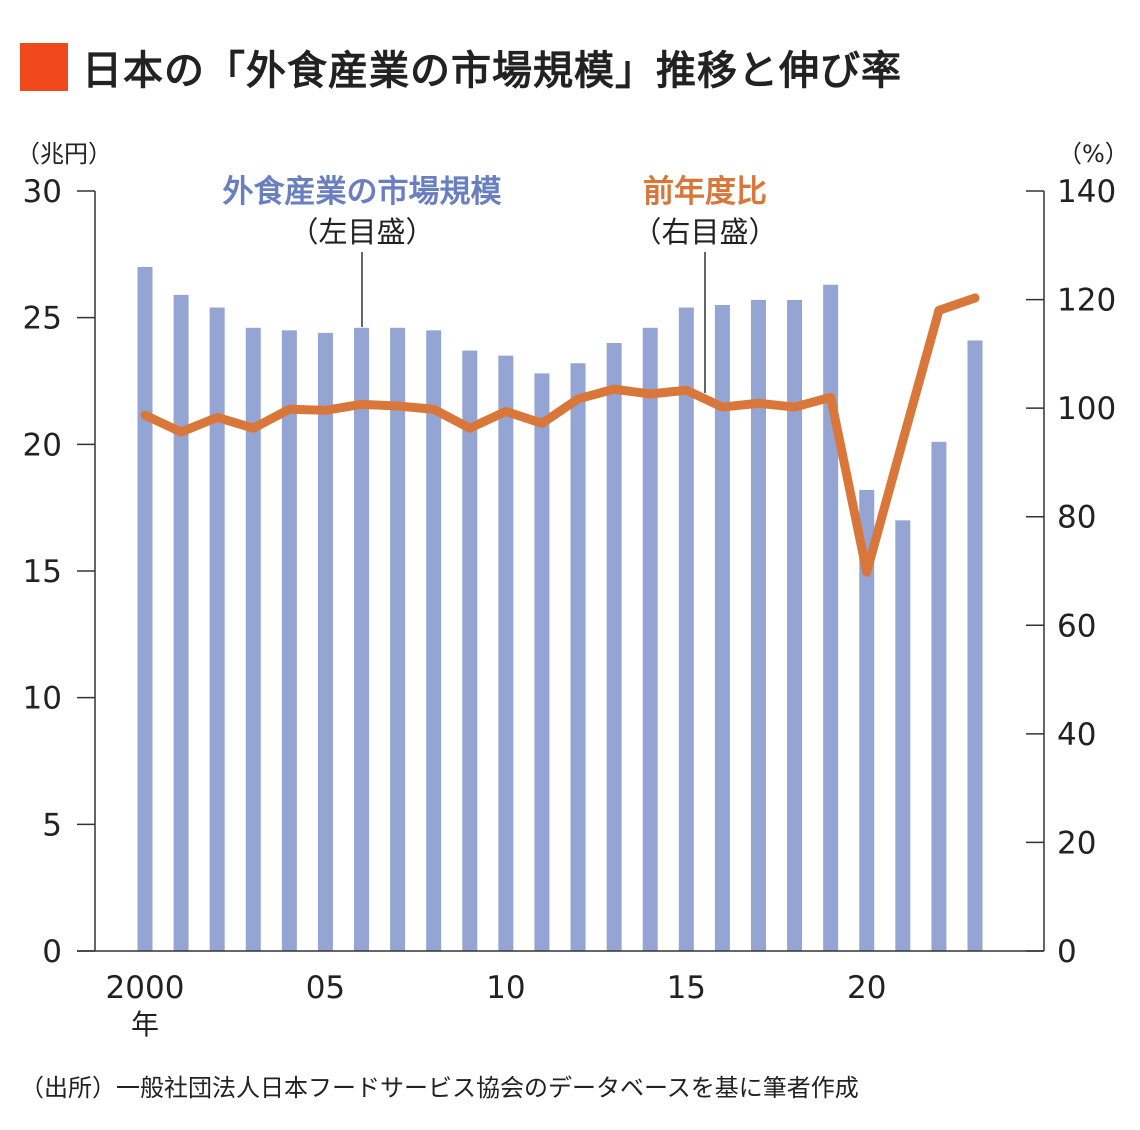 The width and height of the screenshot is (1140, 1130). Describe the element at coordinates (42, 572) in the screenshot. I see `left-tick-label: 15` at that location.